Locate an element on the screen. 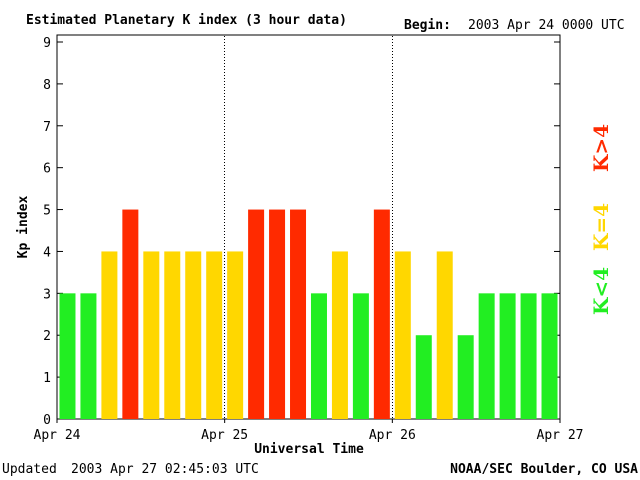 This screenshot has width=640, height=480. y-tick-label: 9 is located at coordinates (47, 43).